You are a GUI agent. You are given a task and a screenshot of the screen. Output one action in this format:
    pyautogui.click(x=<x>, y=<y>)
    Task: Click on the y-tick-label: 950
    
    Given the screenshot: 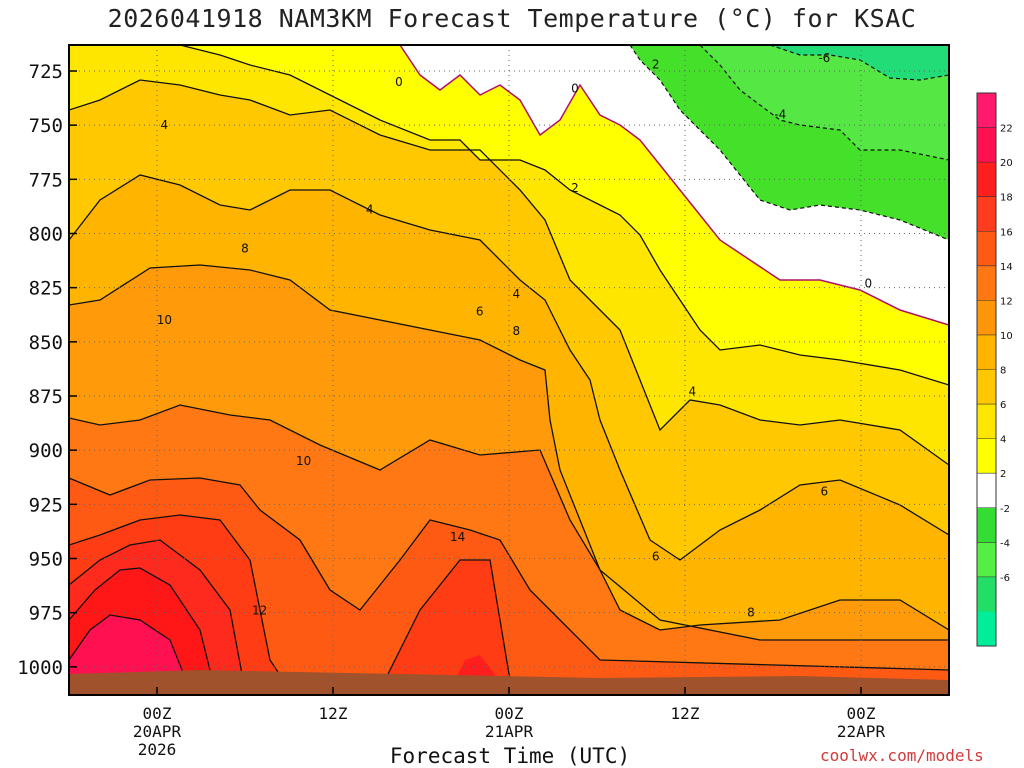 What is the action you would take?
    pyautogui.click(x=46, y=560)
    